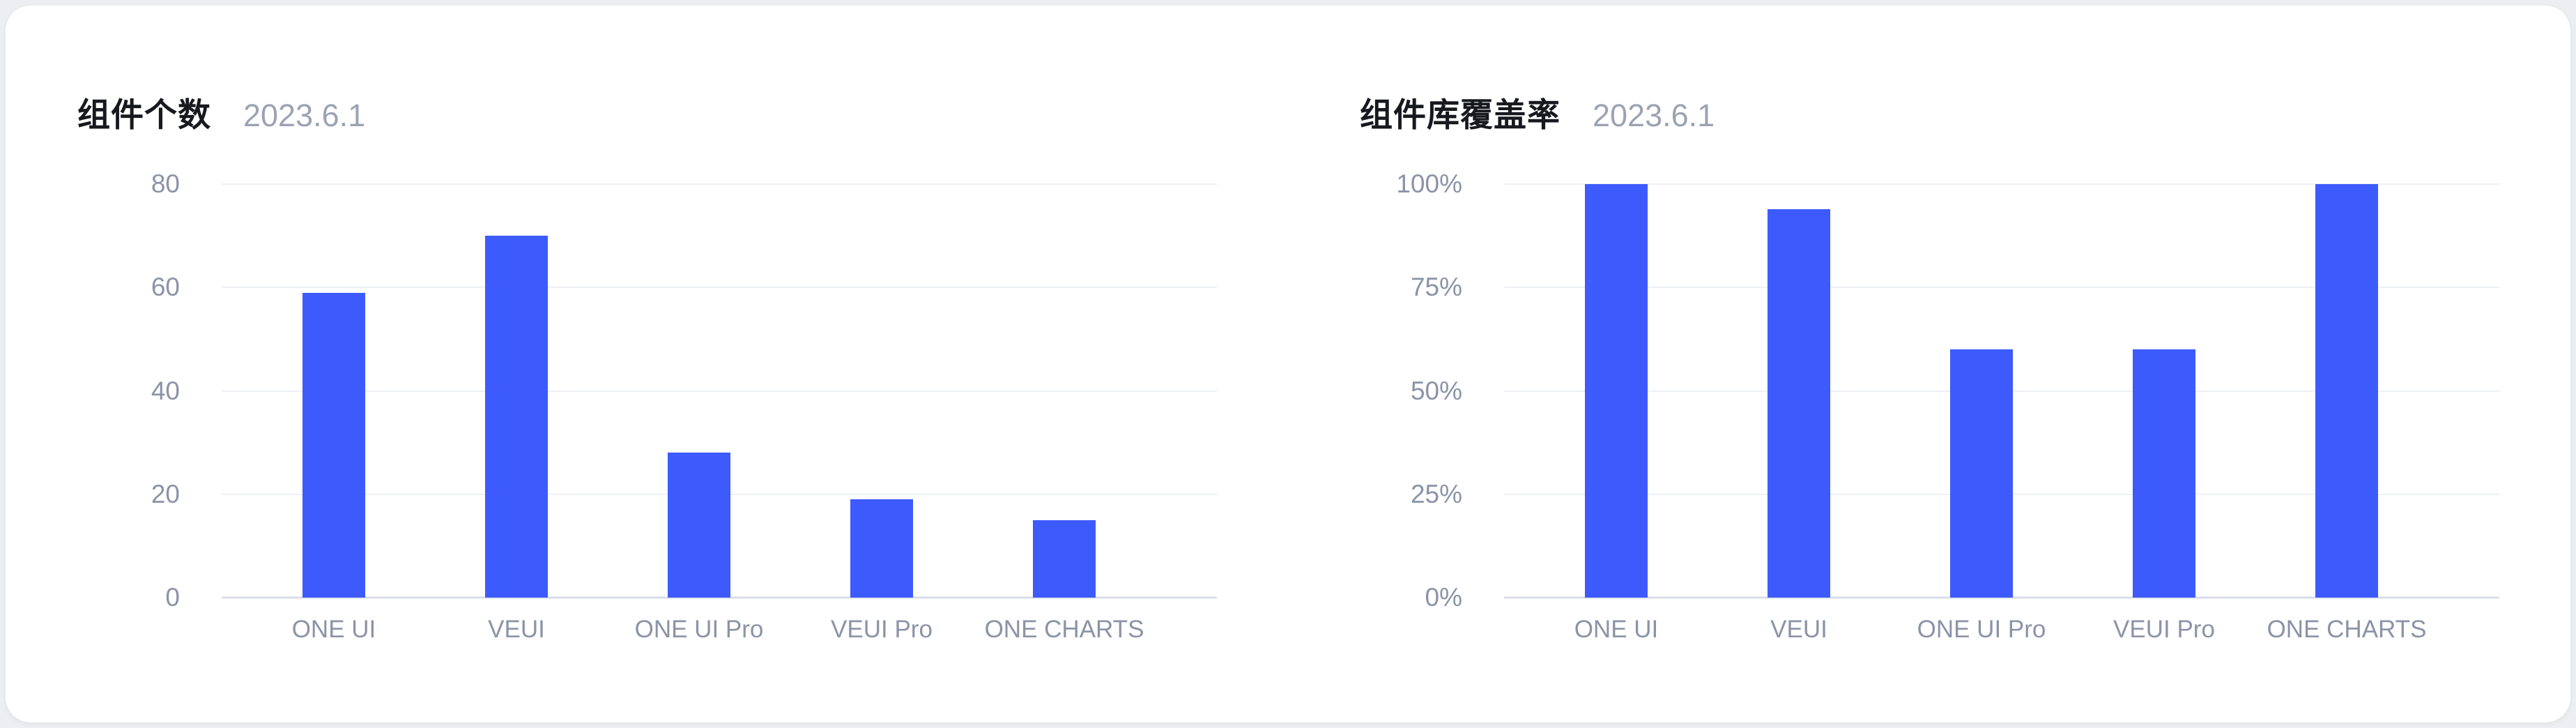 This screenshot has width=2576, height=728. Describe the element at coordinates (1436, 287) in the screenshot. I see `y-axis-tick-label: 75%` at that location.